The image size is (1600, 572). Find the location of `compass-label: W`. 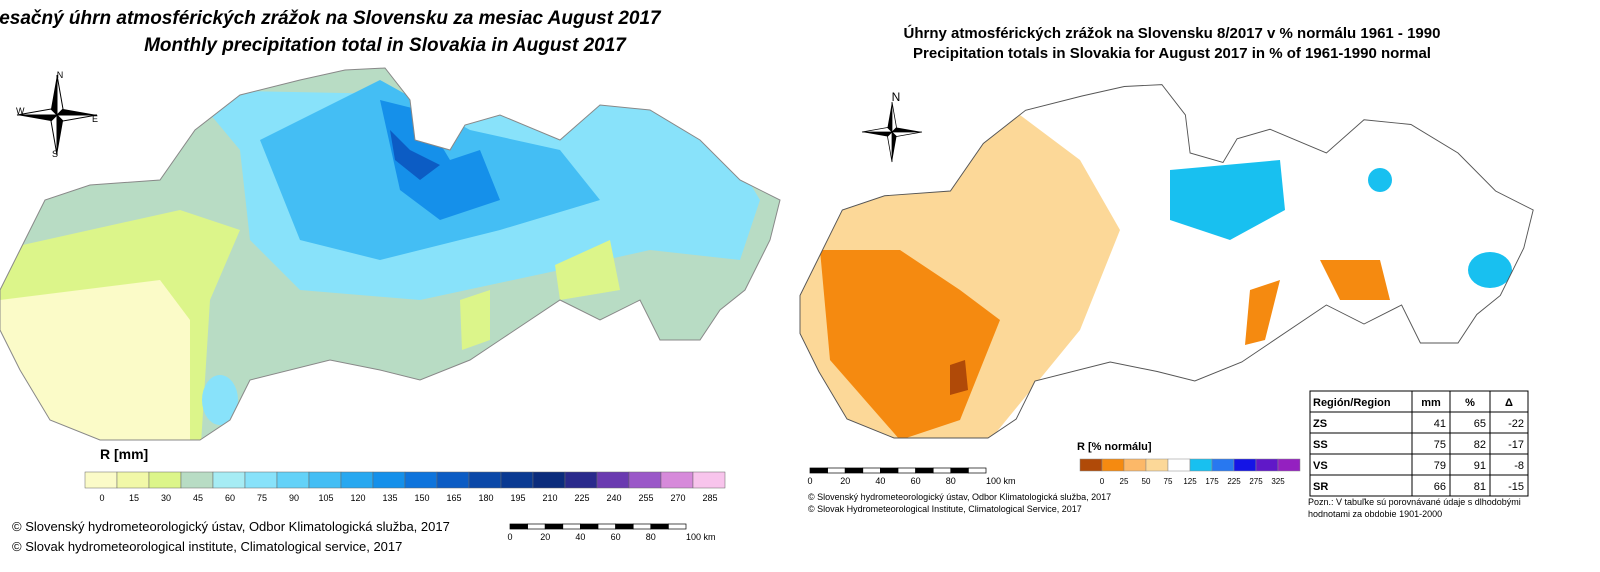

compass-label: W is located at coordinates (20, 111).